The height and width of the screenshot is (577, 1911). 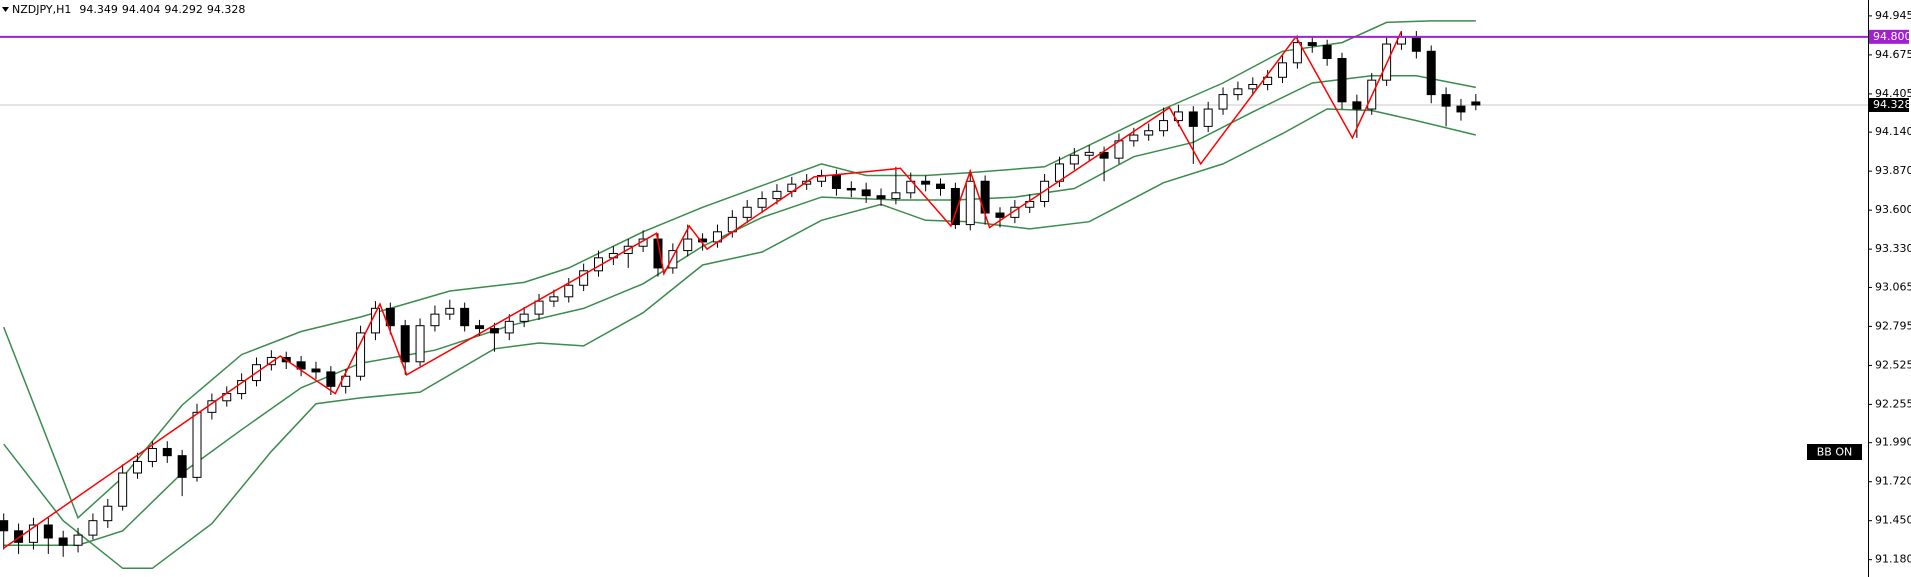 I want to click on y-tick-label: 92.795, so click(x=1893, y=325).